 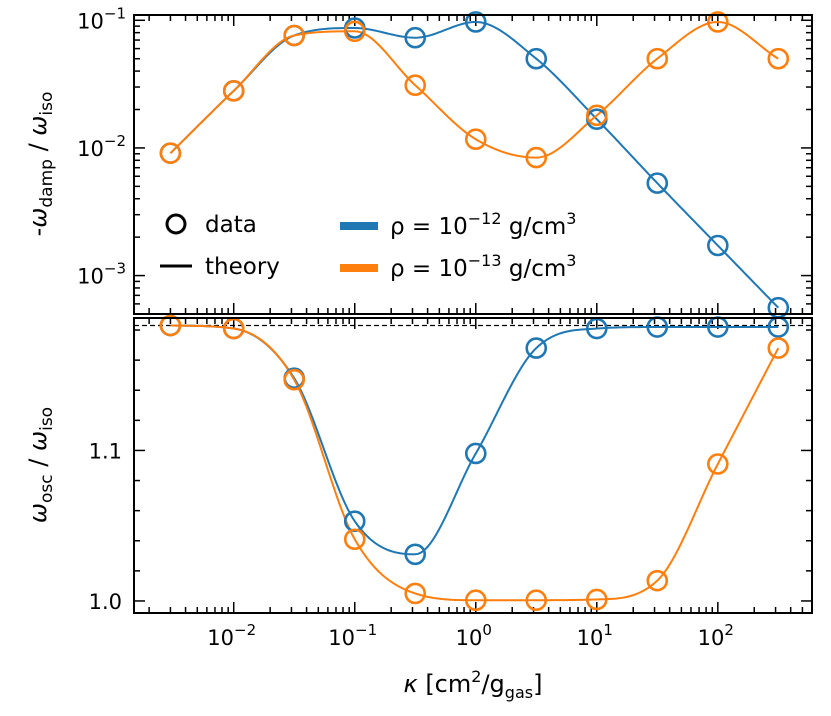 What do you see at coordinates (105, 602) in the screenshot?
I see `y-tick-label: 1.0` at bounding box center [105, 602].